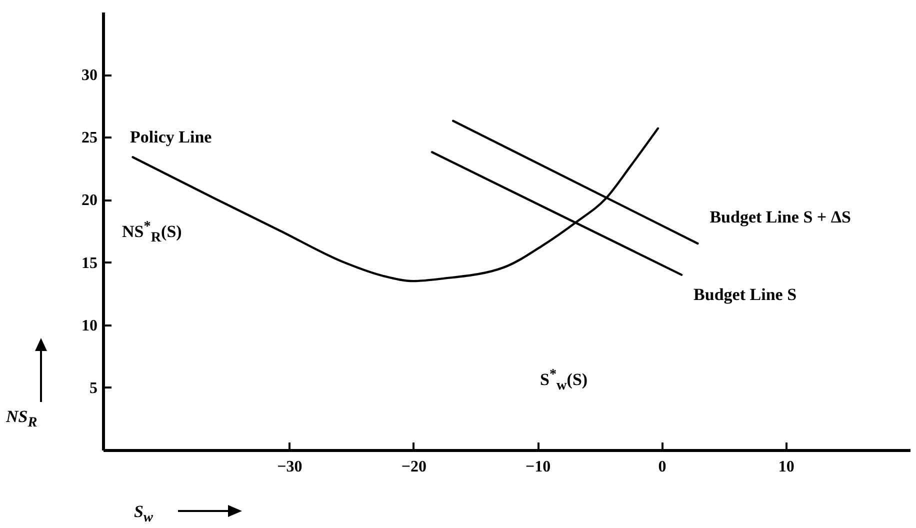 The width and height of the screenshot is (916, 528). What do you see at coordinates (171, 137) in the screenshot?
I see `annotation: Policy Line` at bounding box center [171, 137].